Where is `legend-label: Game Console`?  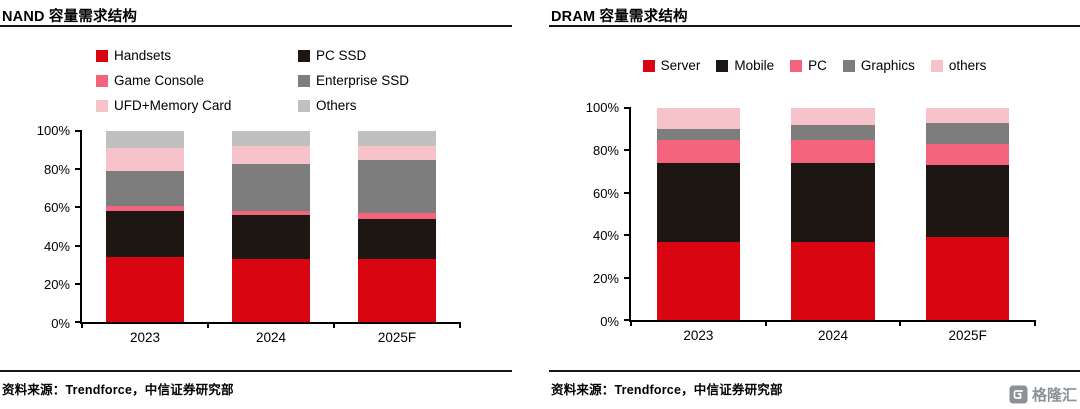 legend-label: Game Console is located at coordinates (159, 80).